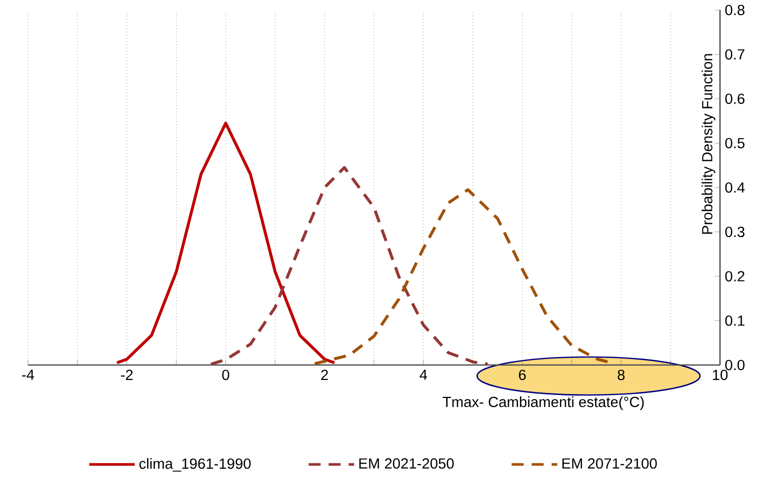 The width and height of the screenshot is (771, 480). I want to click on x-tick-label: -4, so click(28, 375).